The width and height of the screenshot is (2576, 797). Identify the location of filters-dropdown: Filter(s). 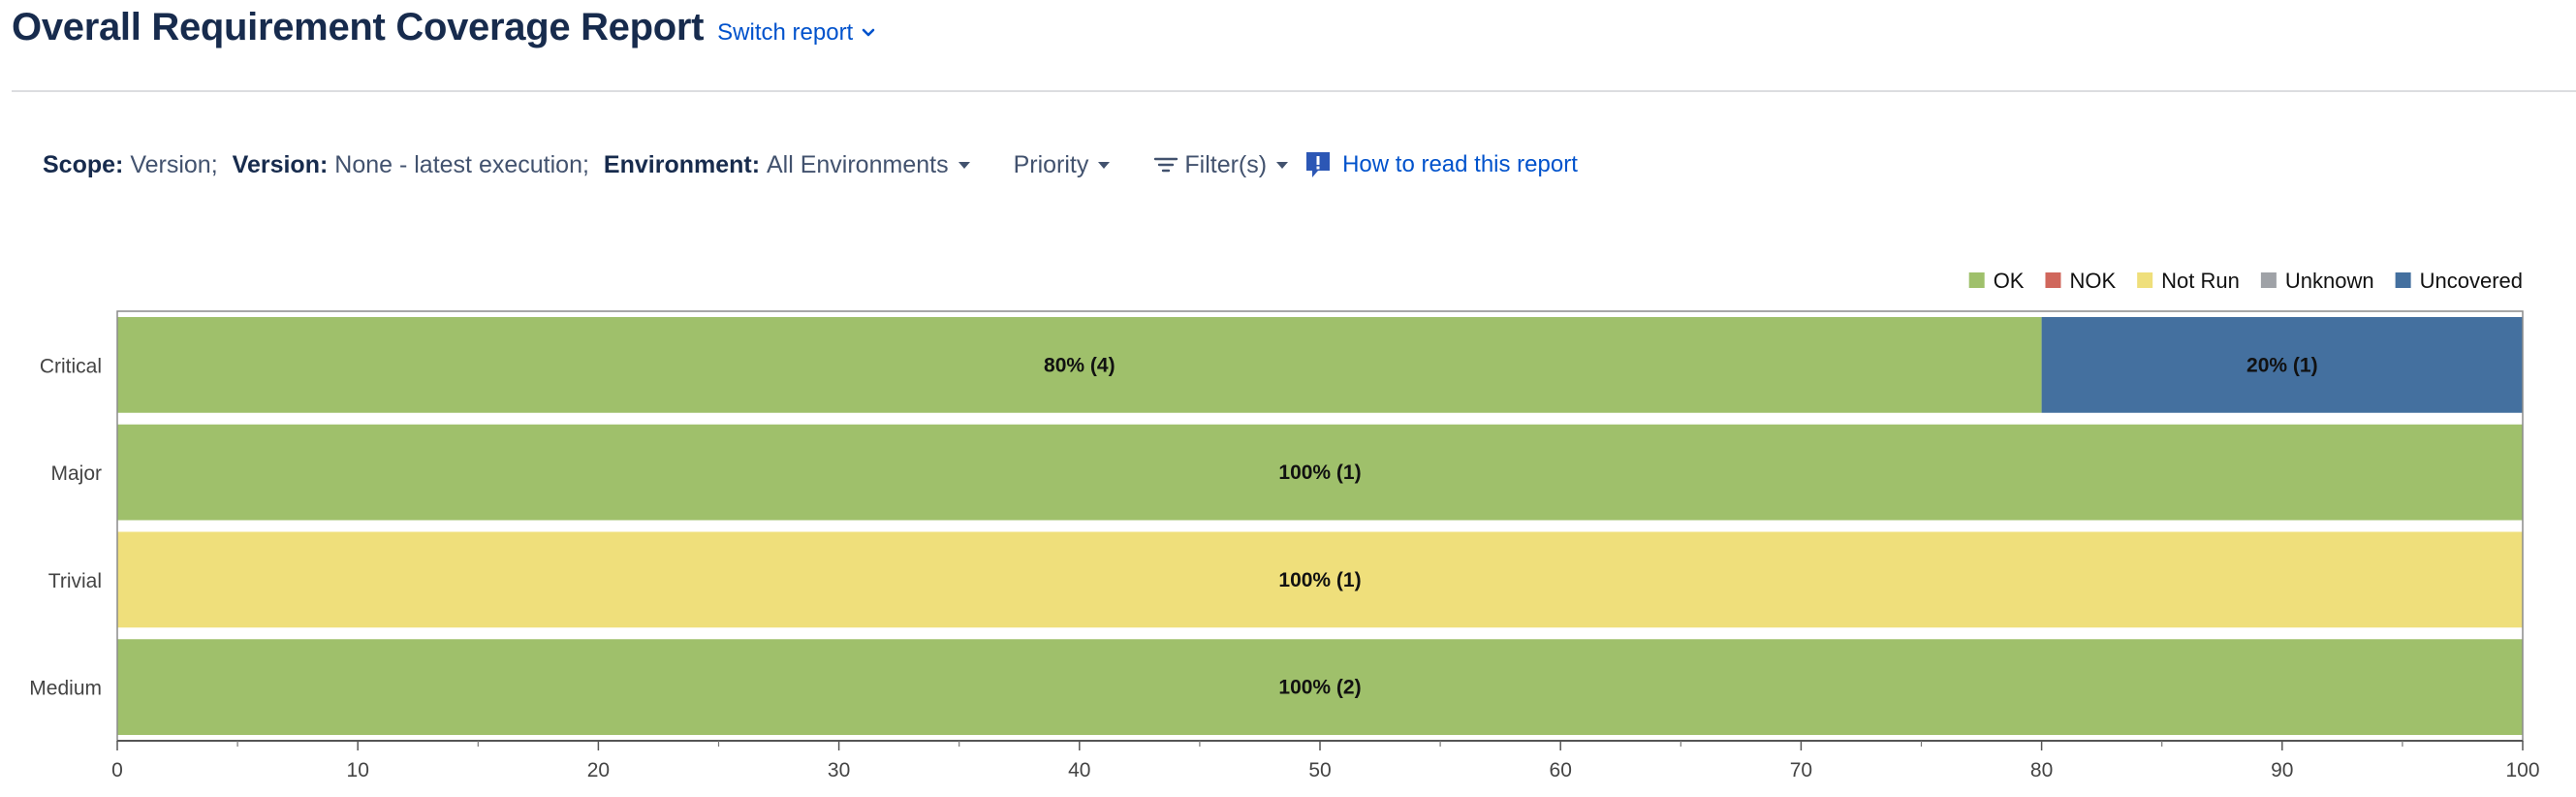
(1221, 164).